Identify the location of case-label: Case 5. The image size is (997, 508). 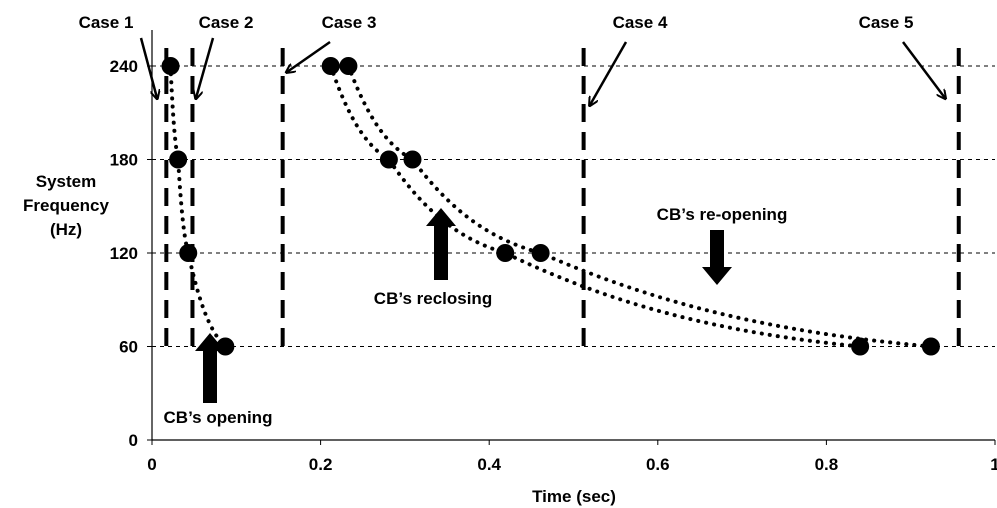
(886, 22).